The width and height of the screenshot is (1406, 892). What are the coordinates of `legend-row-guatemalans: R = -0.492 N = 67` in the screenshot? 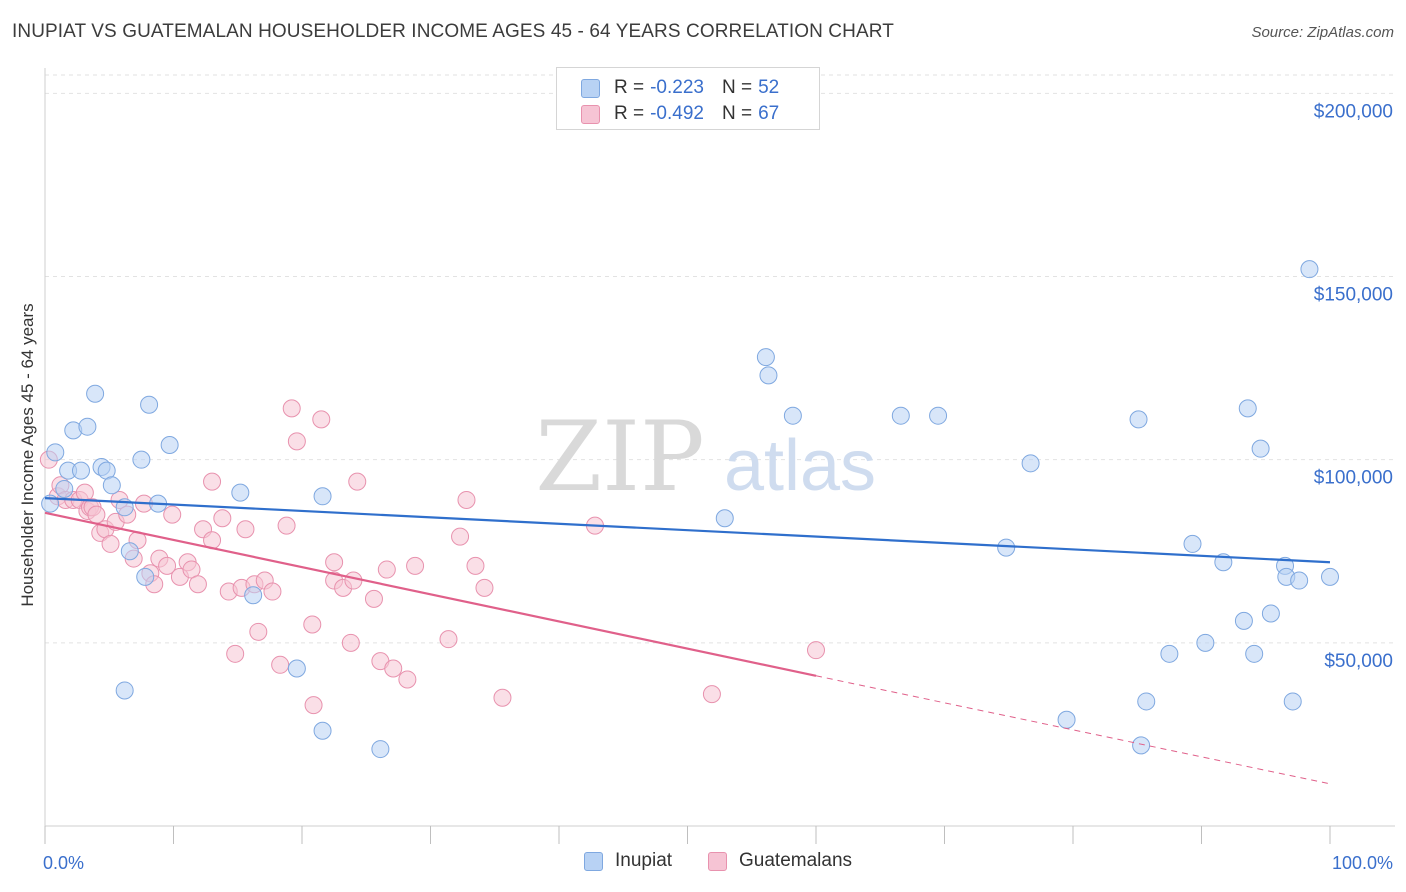 It's located at (680, 114).